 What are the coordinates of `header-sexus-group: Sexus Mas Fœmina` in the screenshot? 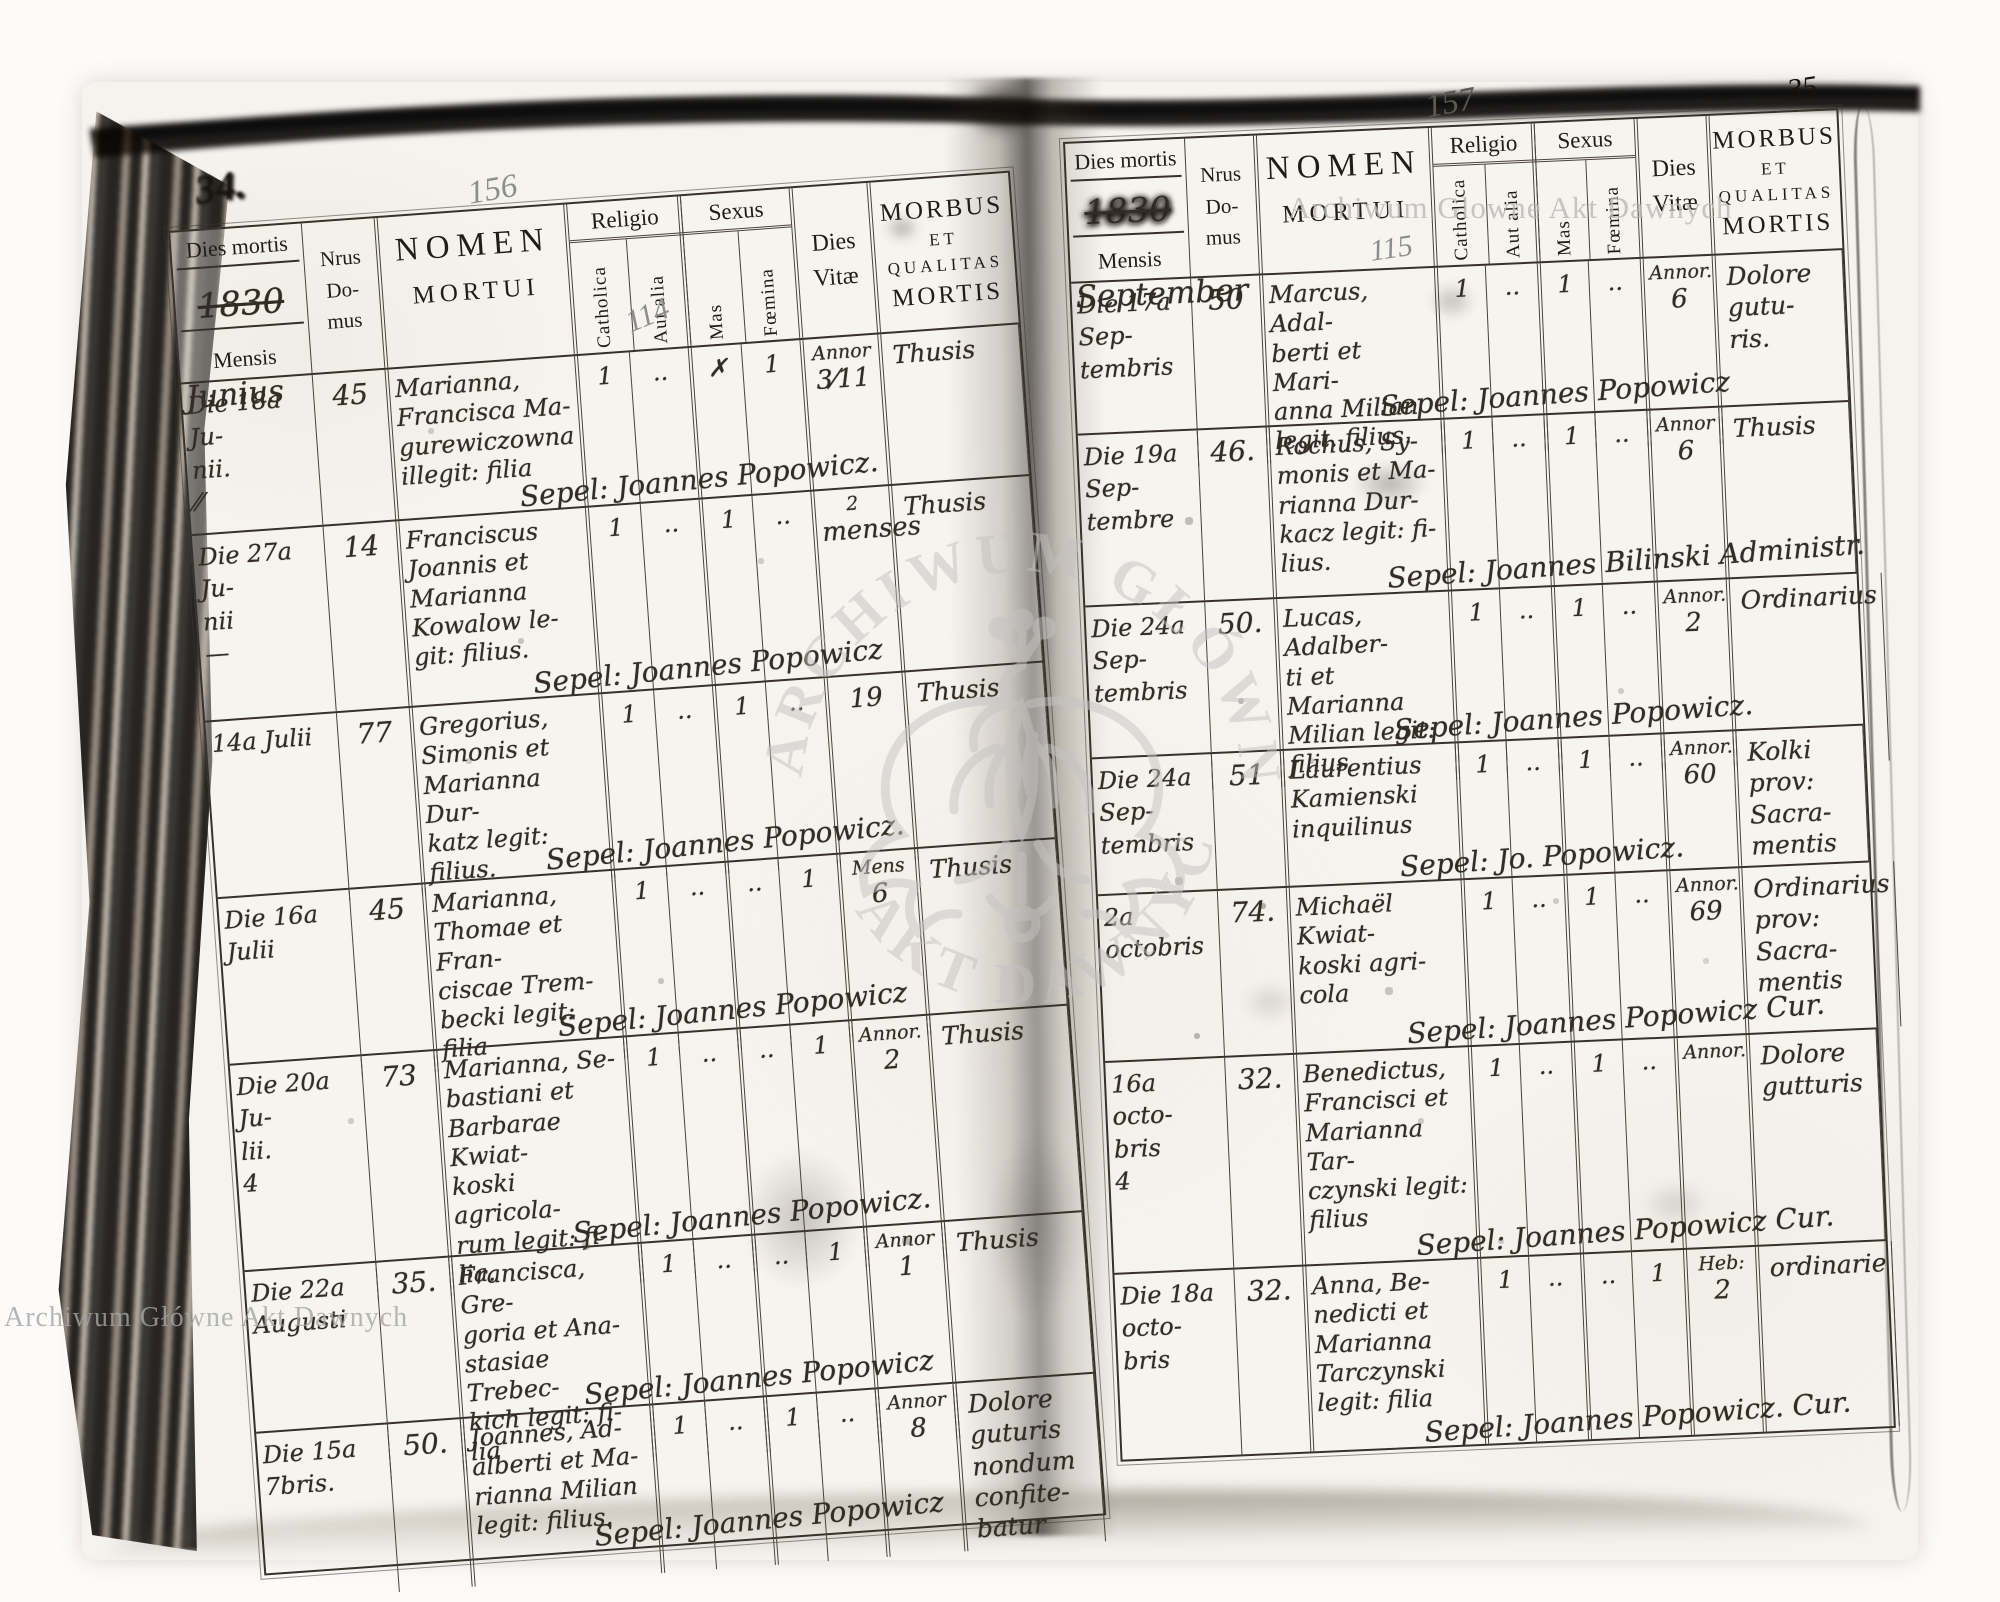 It's located at (740, 267).